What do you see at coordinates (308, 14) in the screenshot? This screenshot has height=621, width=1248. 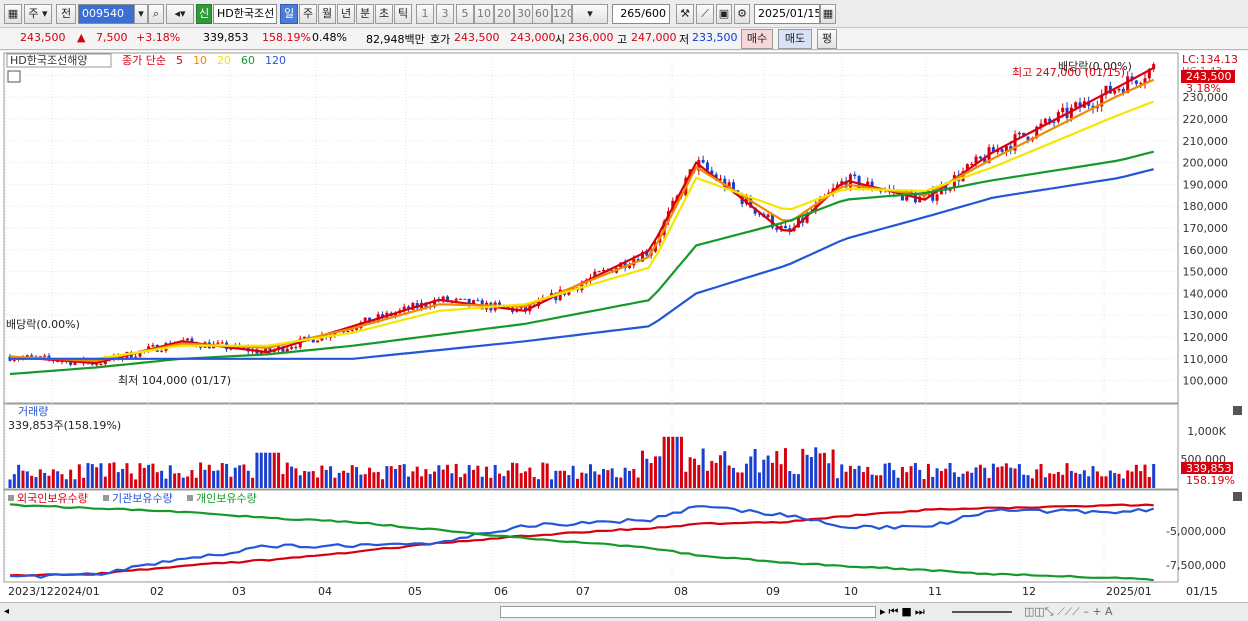 I see `period-tab-1: 주` at bounding box center [308, 14].